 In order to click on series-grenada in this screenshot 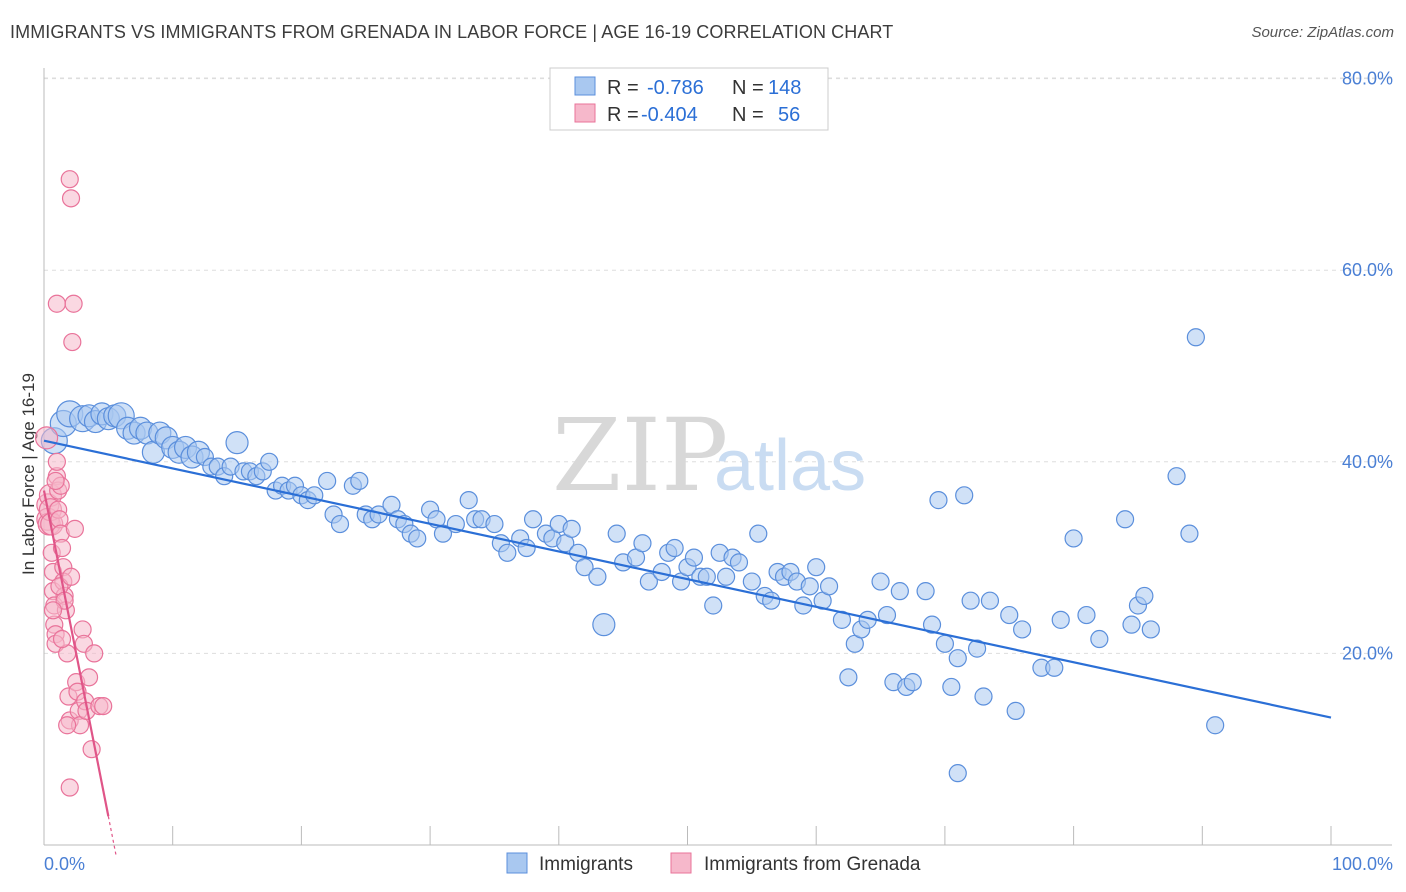, I will do `click(73, 483)`.